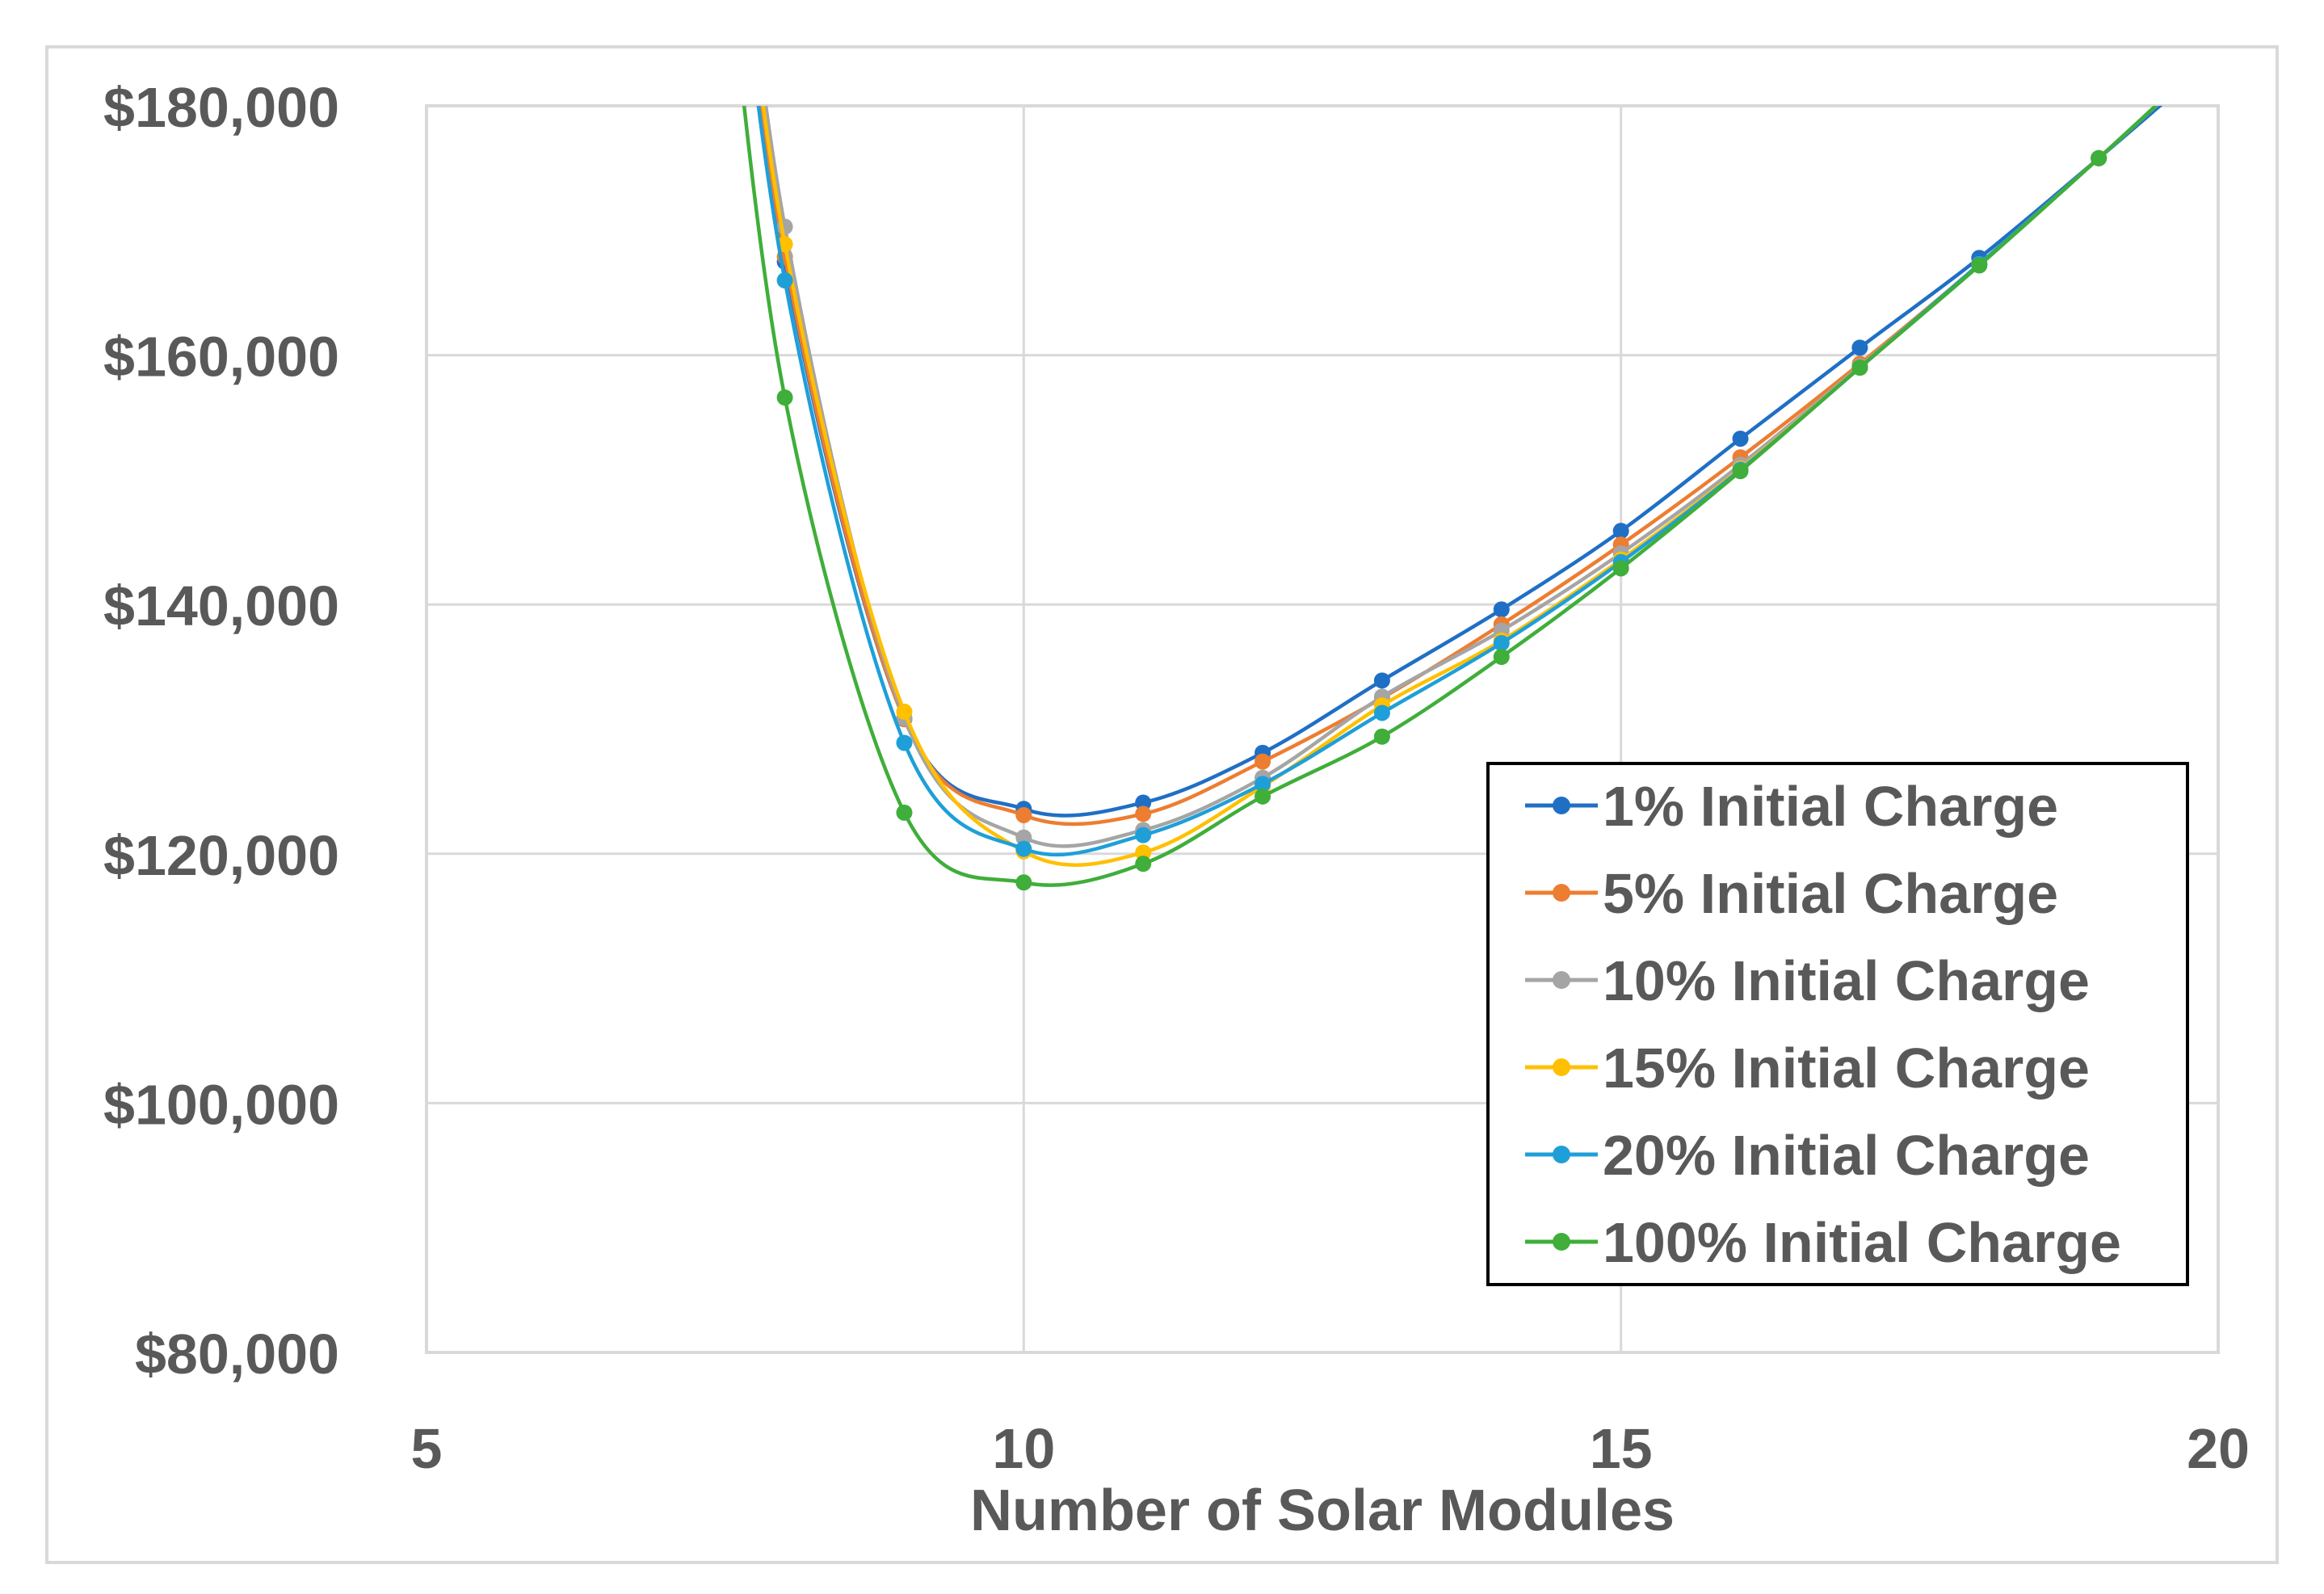 This screenshot has width=2324, height=1594. I want to click on y-tick-label: $80,000, so click(237, 1354).